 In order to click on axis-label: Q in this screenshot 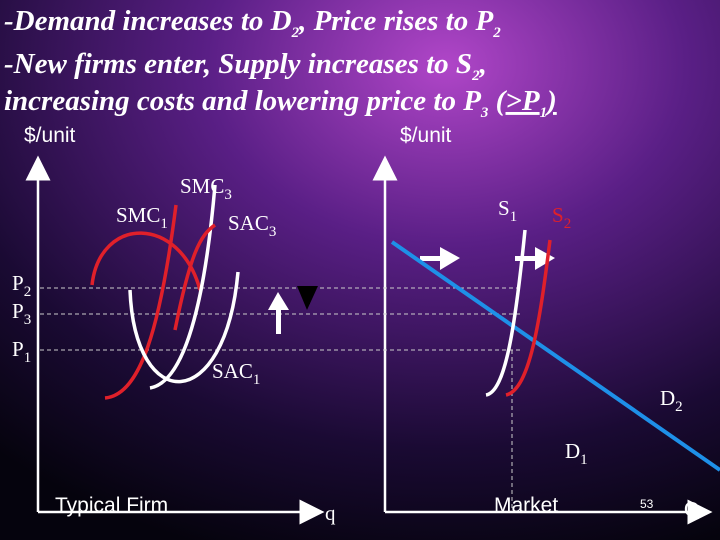, I will do `click(691, 509)`.